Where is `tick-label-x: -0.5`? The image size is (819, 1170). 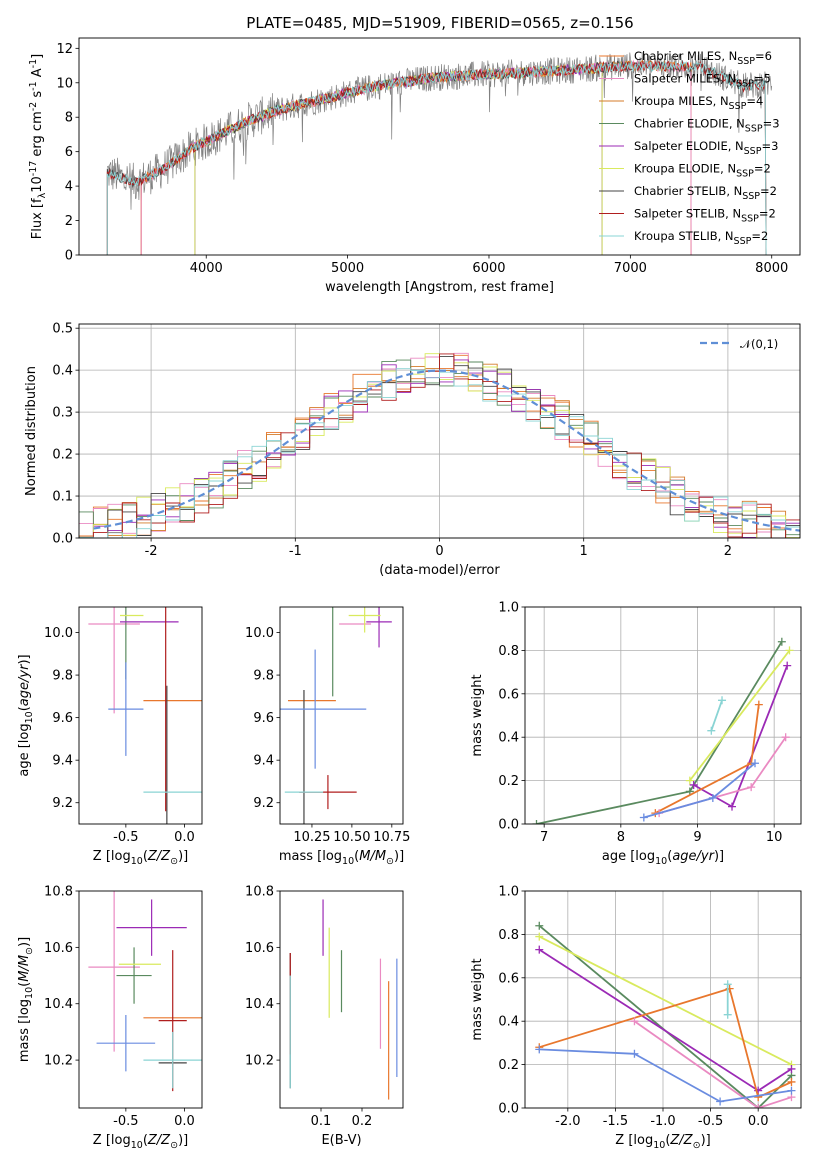
tick-label-x: -0.5 is located at coordinates (710, 1121).